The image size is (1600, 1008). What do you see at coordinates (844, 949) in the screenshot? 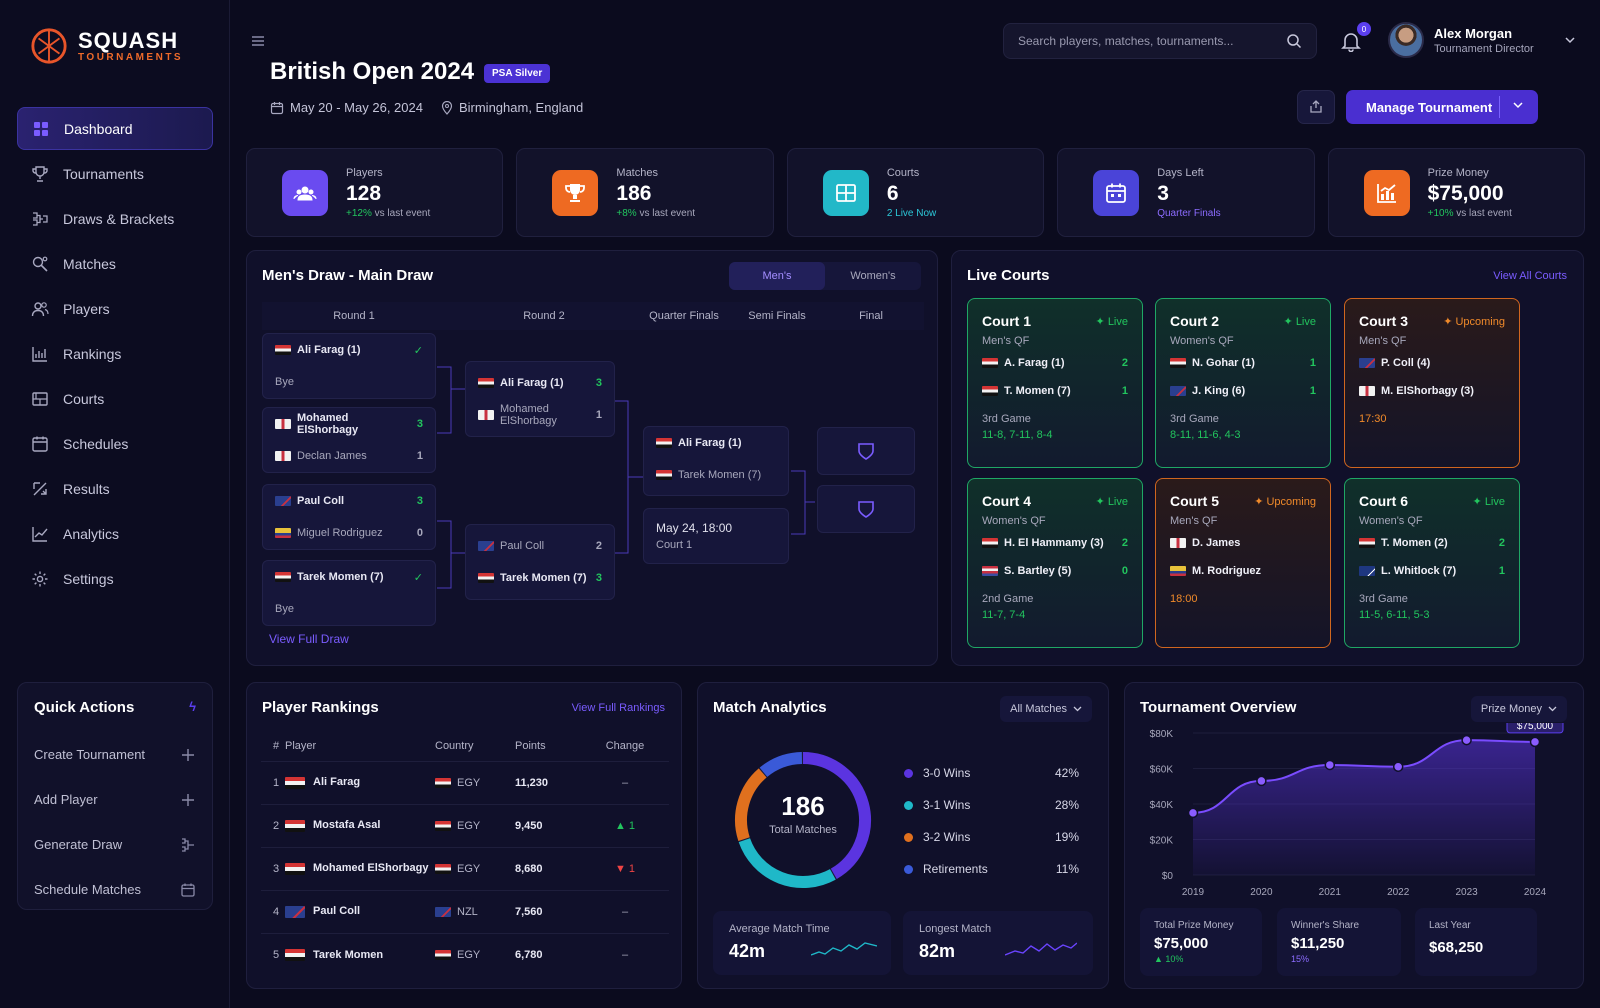
I see `avg-time-sparkline` at bounding box center [844, 949].